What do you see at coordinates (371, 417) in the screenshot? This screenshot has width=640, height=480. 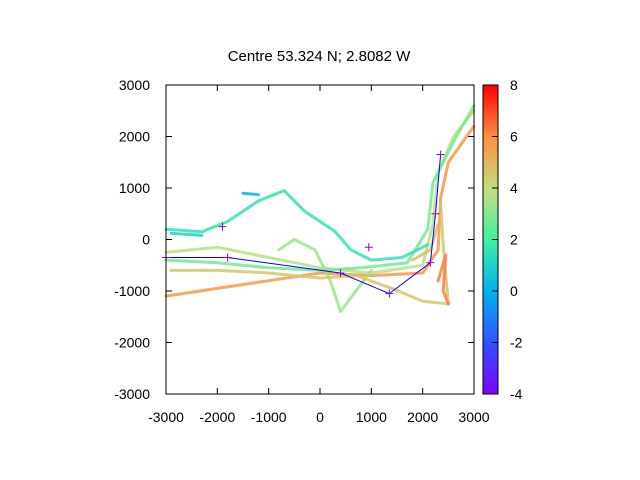 I see `x-tick-label-5: 1000` at bounding box center [371, 417].